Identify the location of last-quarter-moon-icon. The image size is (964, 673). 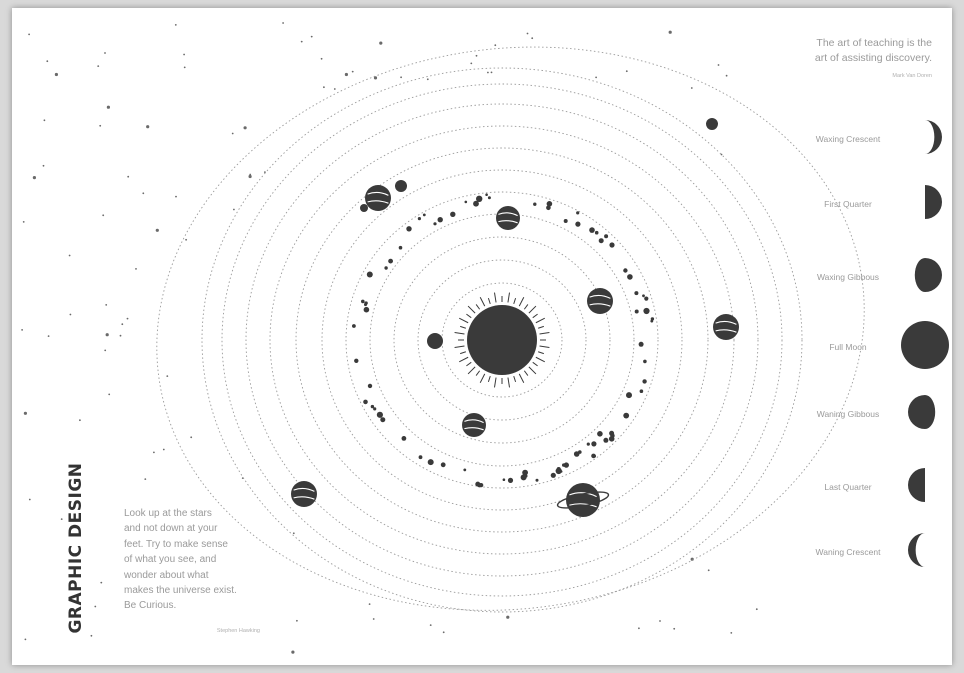
(916, 485).